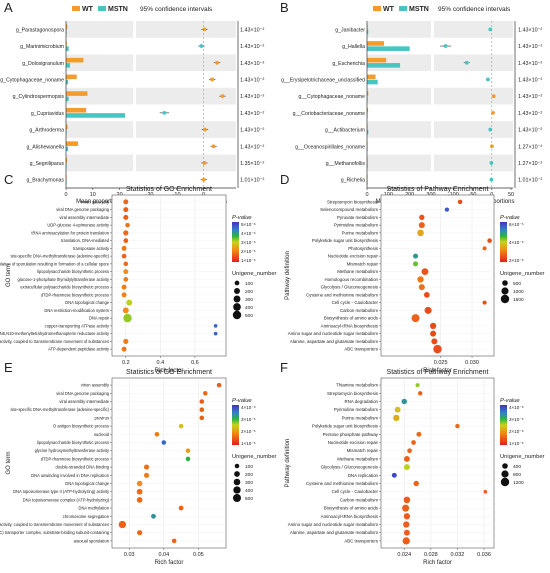 The height and width of the screenshot is (573, 550). I want to click on p-value-label: 1.01×10⁻², so click(530, 181).